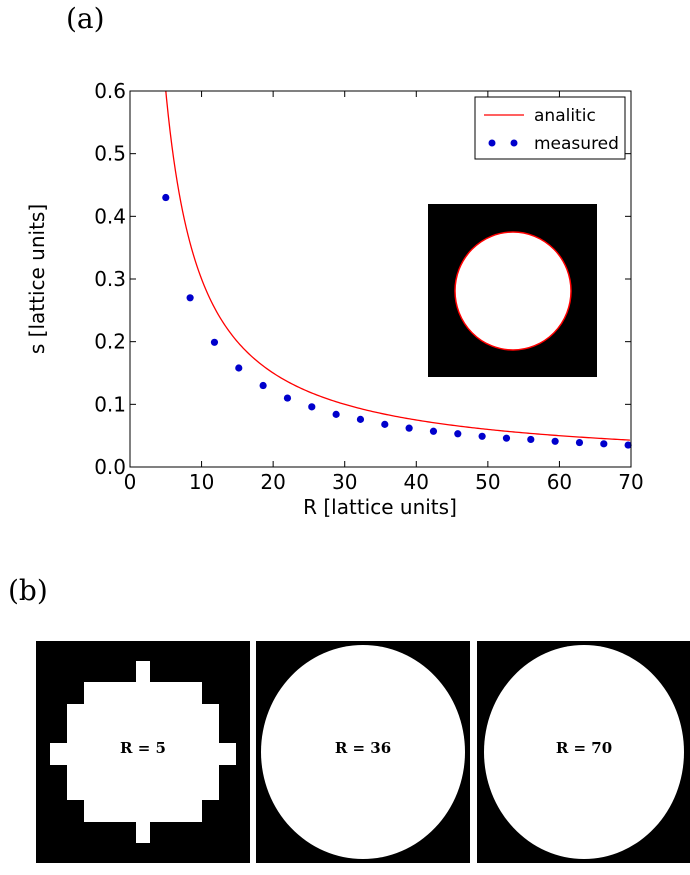 The image size is (690, 875). Describe the element at coordinates (110, 91) in the screenshot. I see `y-tick-label: 0.6` at that location.